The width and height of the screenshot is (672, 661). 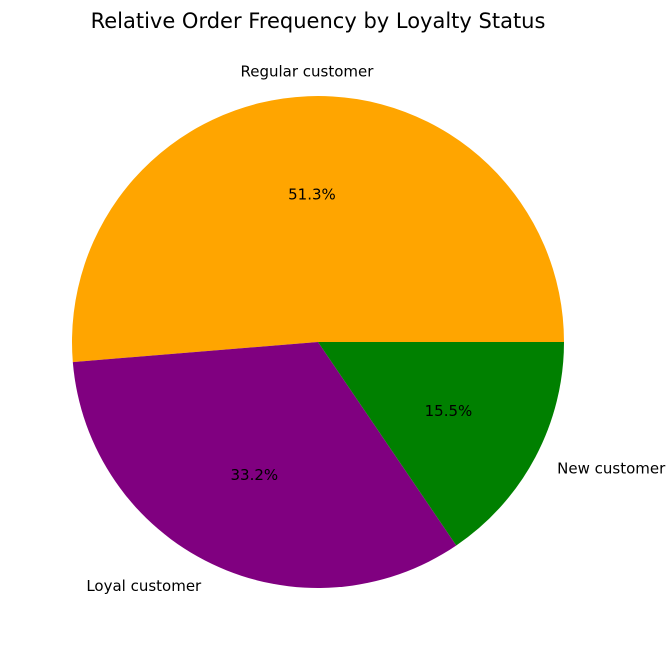 What do you see at coordinates (254, 475) in the screenshot?
I see `pct-label: 33.2%` at bounding box center [254, 475].